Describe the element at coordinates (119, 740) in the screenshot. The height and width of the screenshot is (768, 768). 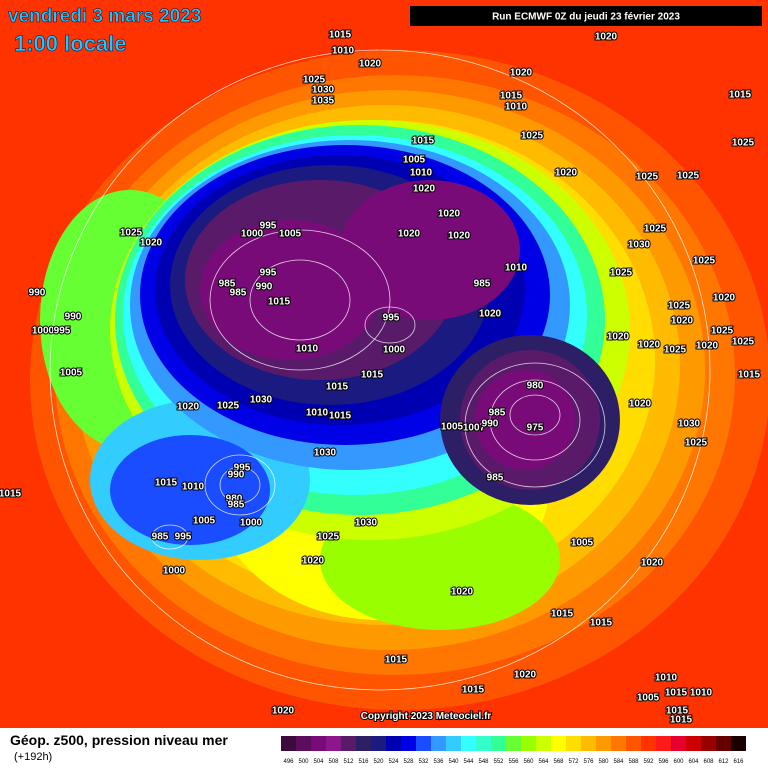
I see `map-title: Géop. z500, pression niveau mer` at that location.